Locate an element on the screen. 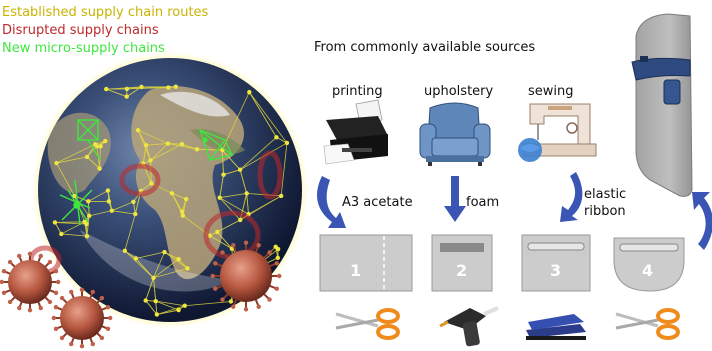  glue-gun-icon is located at coordinates (469, 326).